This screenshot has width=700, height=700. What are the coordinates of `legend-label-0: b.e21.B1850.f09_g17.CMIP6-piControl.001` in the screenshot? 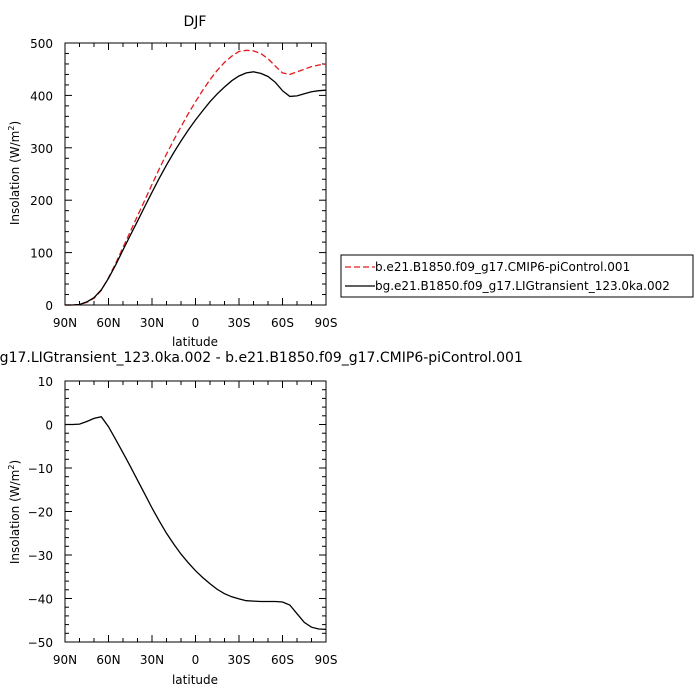 It's located at (502, 267).